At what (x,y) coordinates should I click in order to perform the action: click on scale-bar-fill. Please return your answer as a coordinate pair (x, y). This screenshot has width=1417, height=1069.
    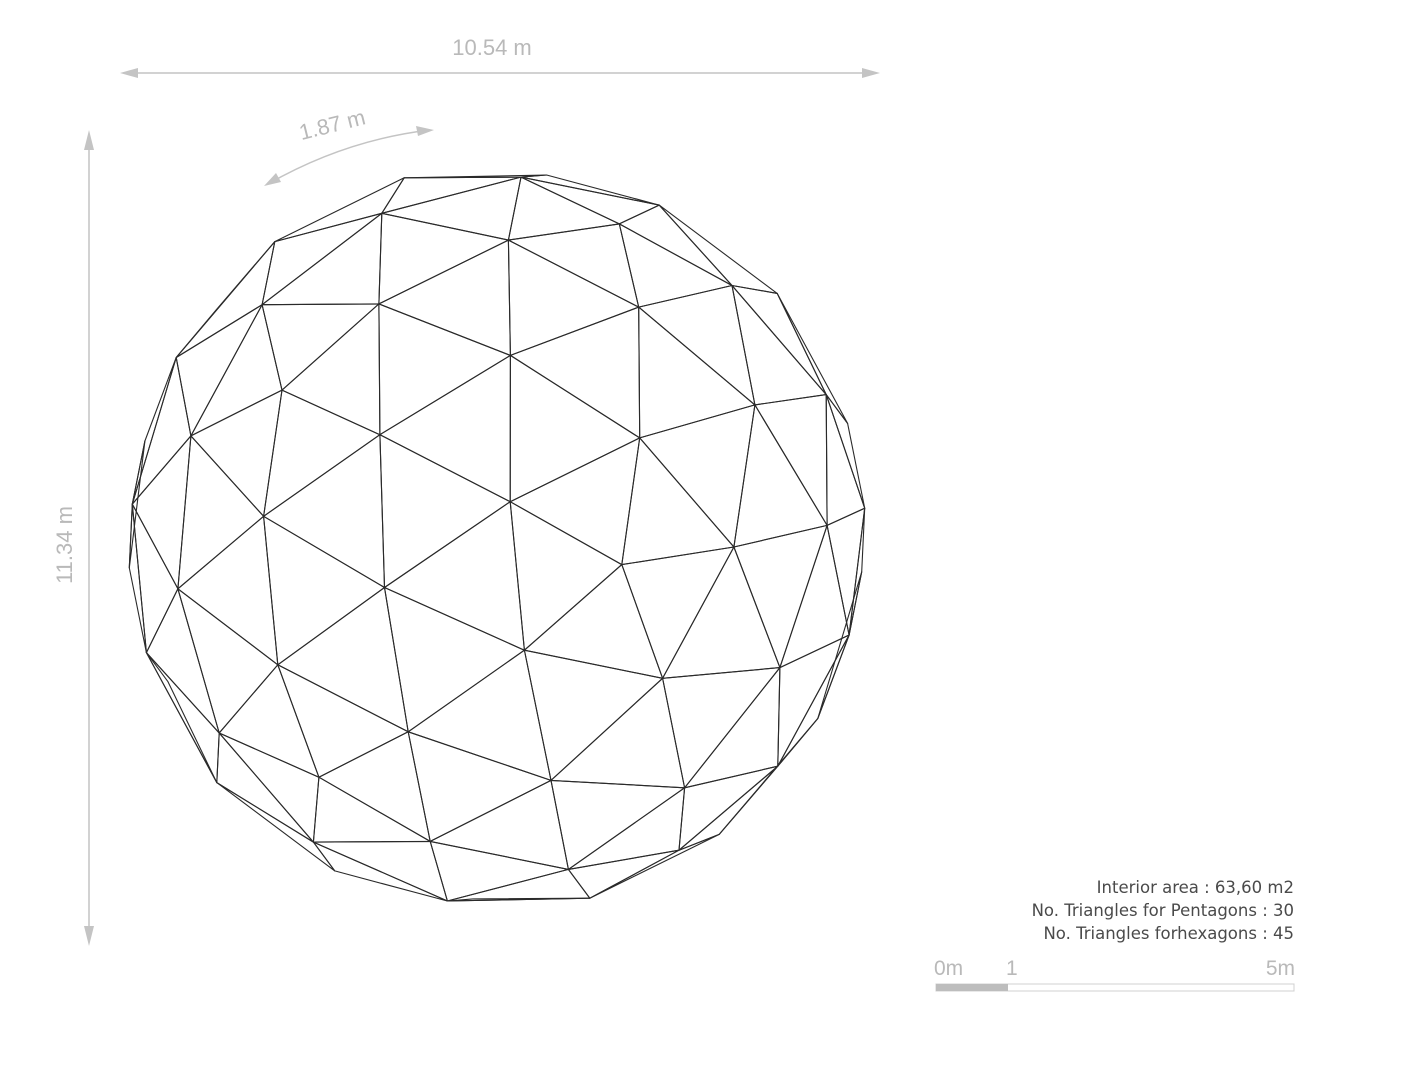
    Looking at the image, I should click on (972, 987).